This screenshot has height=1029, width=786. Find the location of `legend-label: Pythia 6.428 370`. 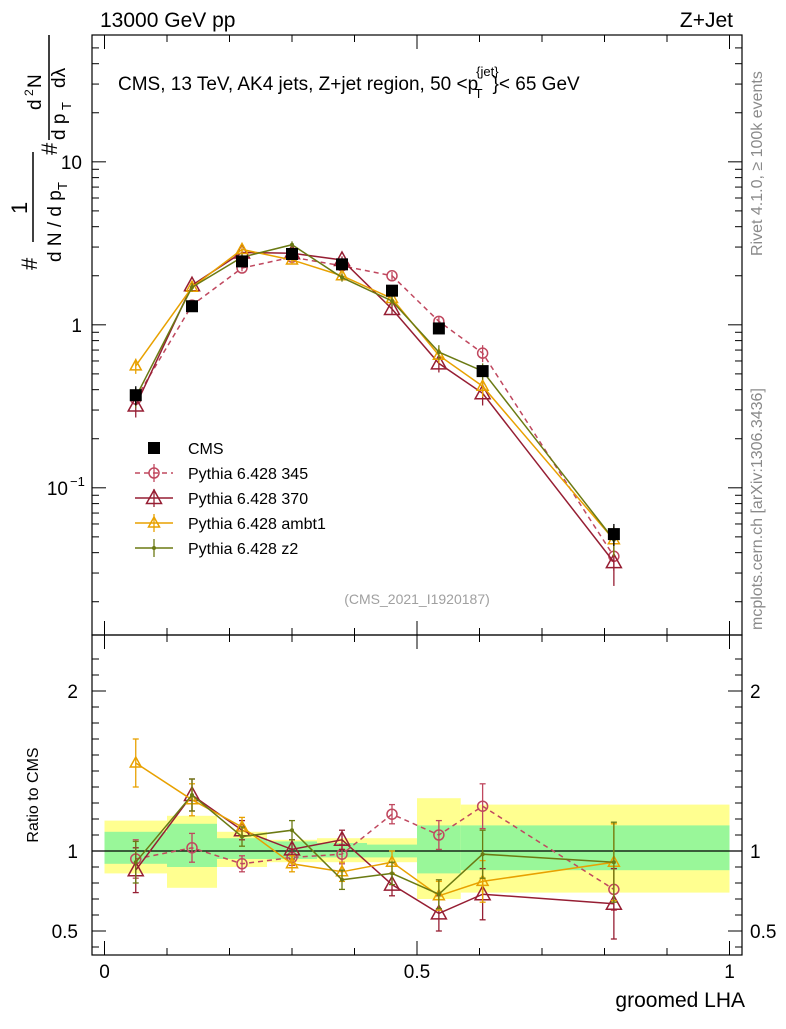

legend-label: Pythia 6.428 370 is located at coordinates (248, 499).